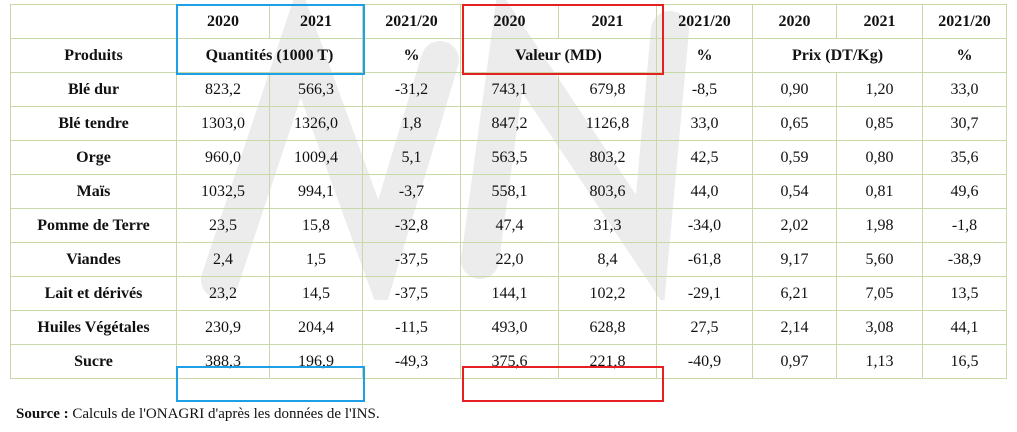 The height and width of the screenshot is (432, 1017). Describe the element at coordinates (704, 89) in the screenshot. I see `value-cell: -8,5` at that location.